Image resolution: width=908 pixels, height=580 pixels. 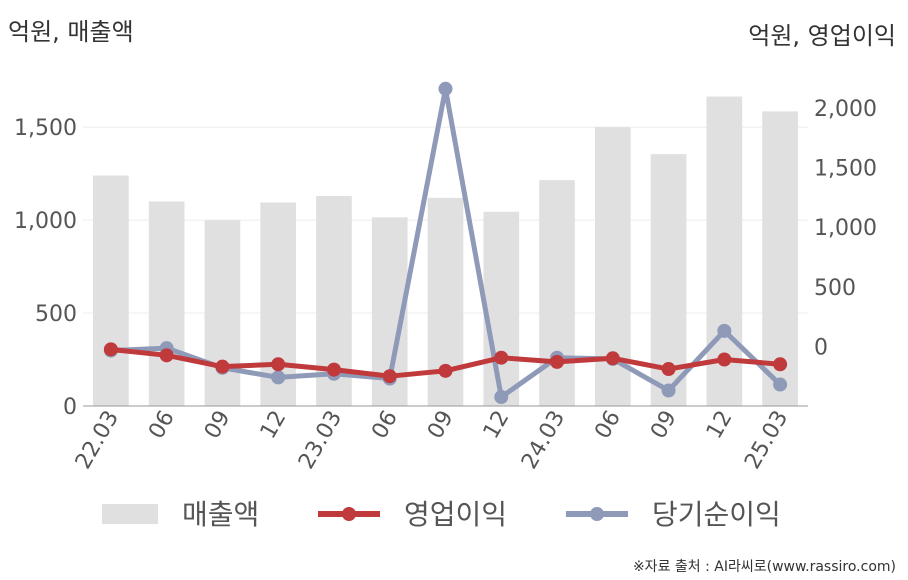 What do you see at coordinates (71, 32) in the screenshot?
I see `left-axis-unit: 억원, 매출액` at bounding box center [71, 32].